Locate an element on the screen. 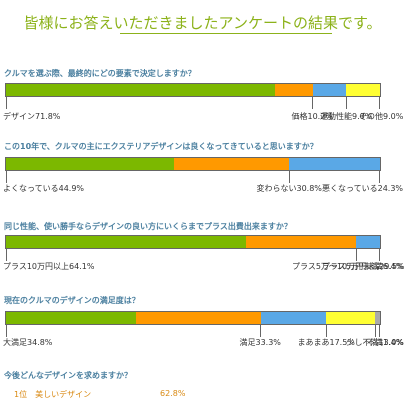 Image resolution: width=405 pixels, height=400 pixels. bar-segment-大満足 is located at coordinates (71, 318).